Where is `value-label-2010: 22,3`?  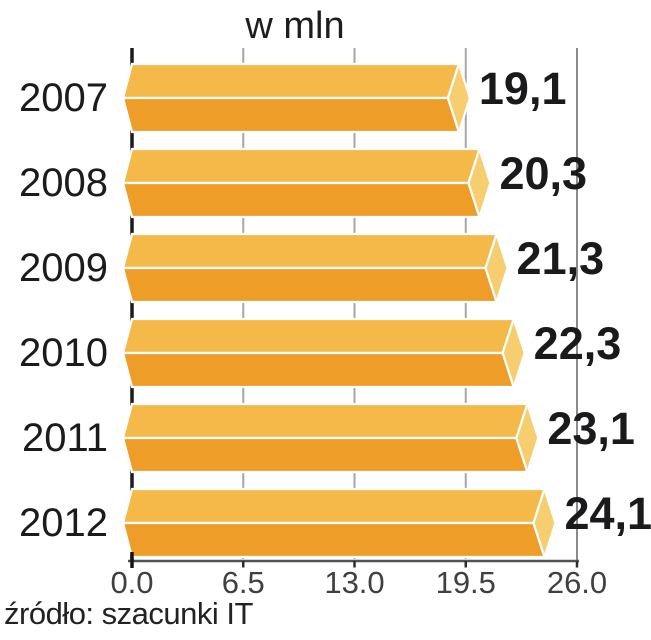 value-label-2010: 22,3 is located at coordinates (577, 343).